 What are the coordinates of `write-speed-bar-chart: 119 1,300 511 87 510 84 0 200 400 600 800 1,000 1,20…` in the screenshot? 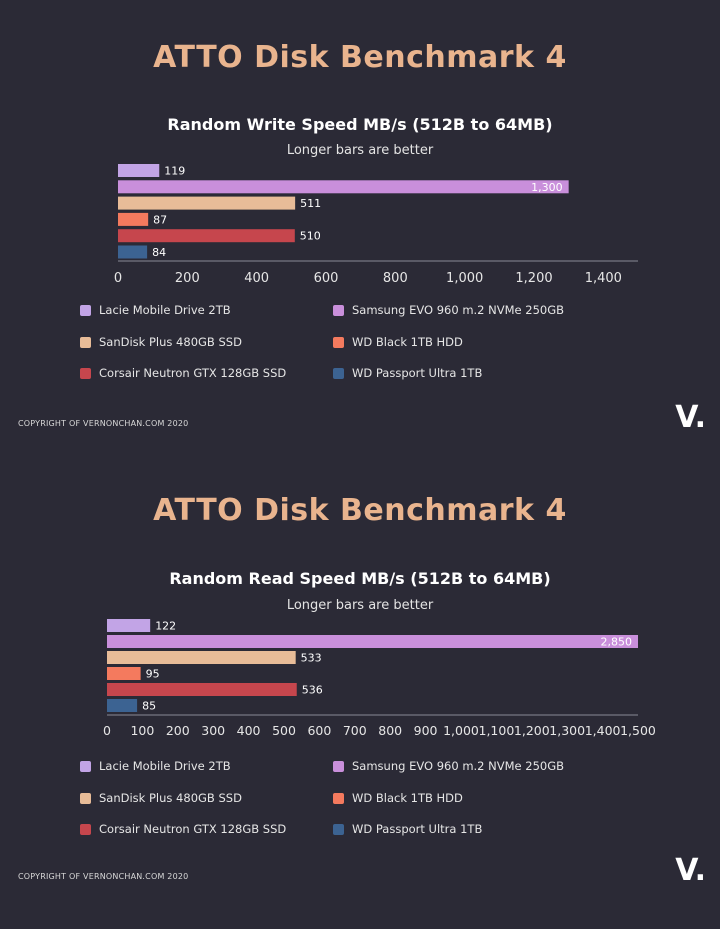 It's located at (376, 225).